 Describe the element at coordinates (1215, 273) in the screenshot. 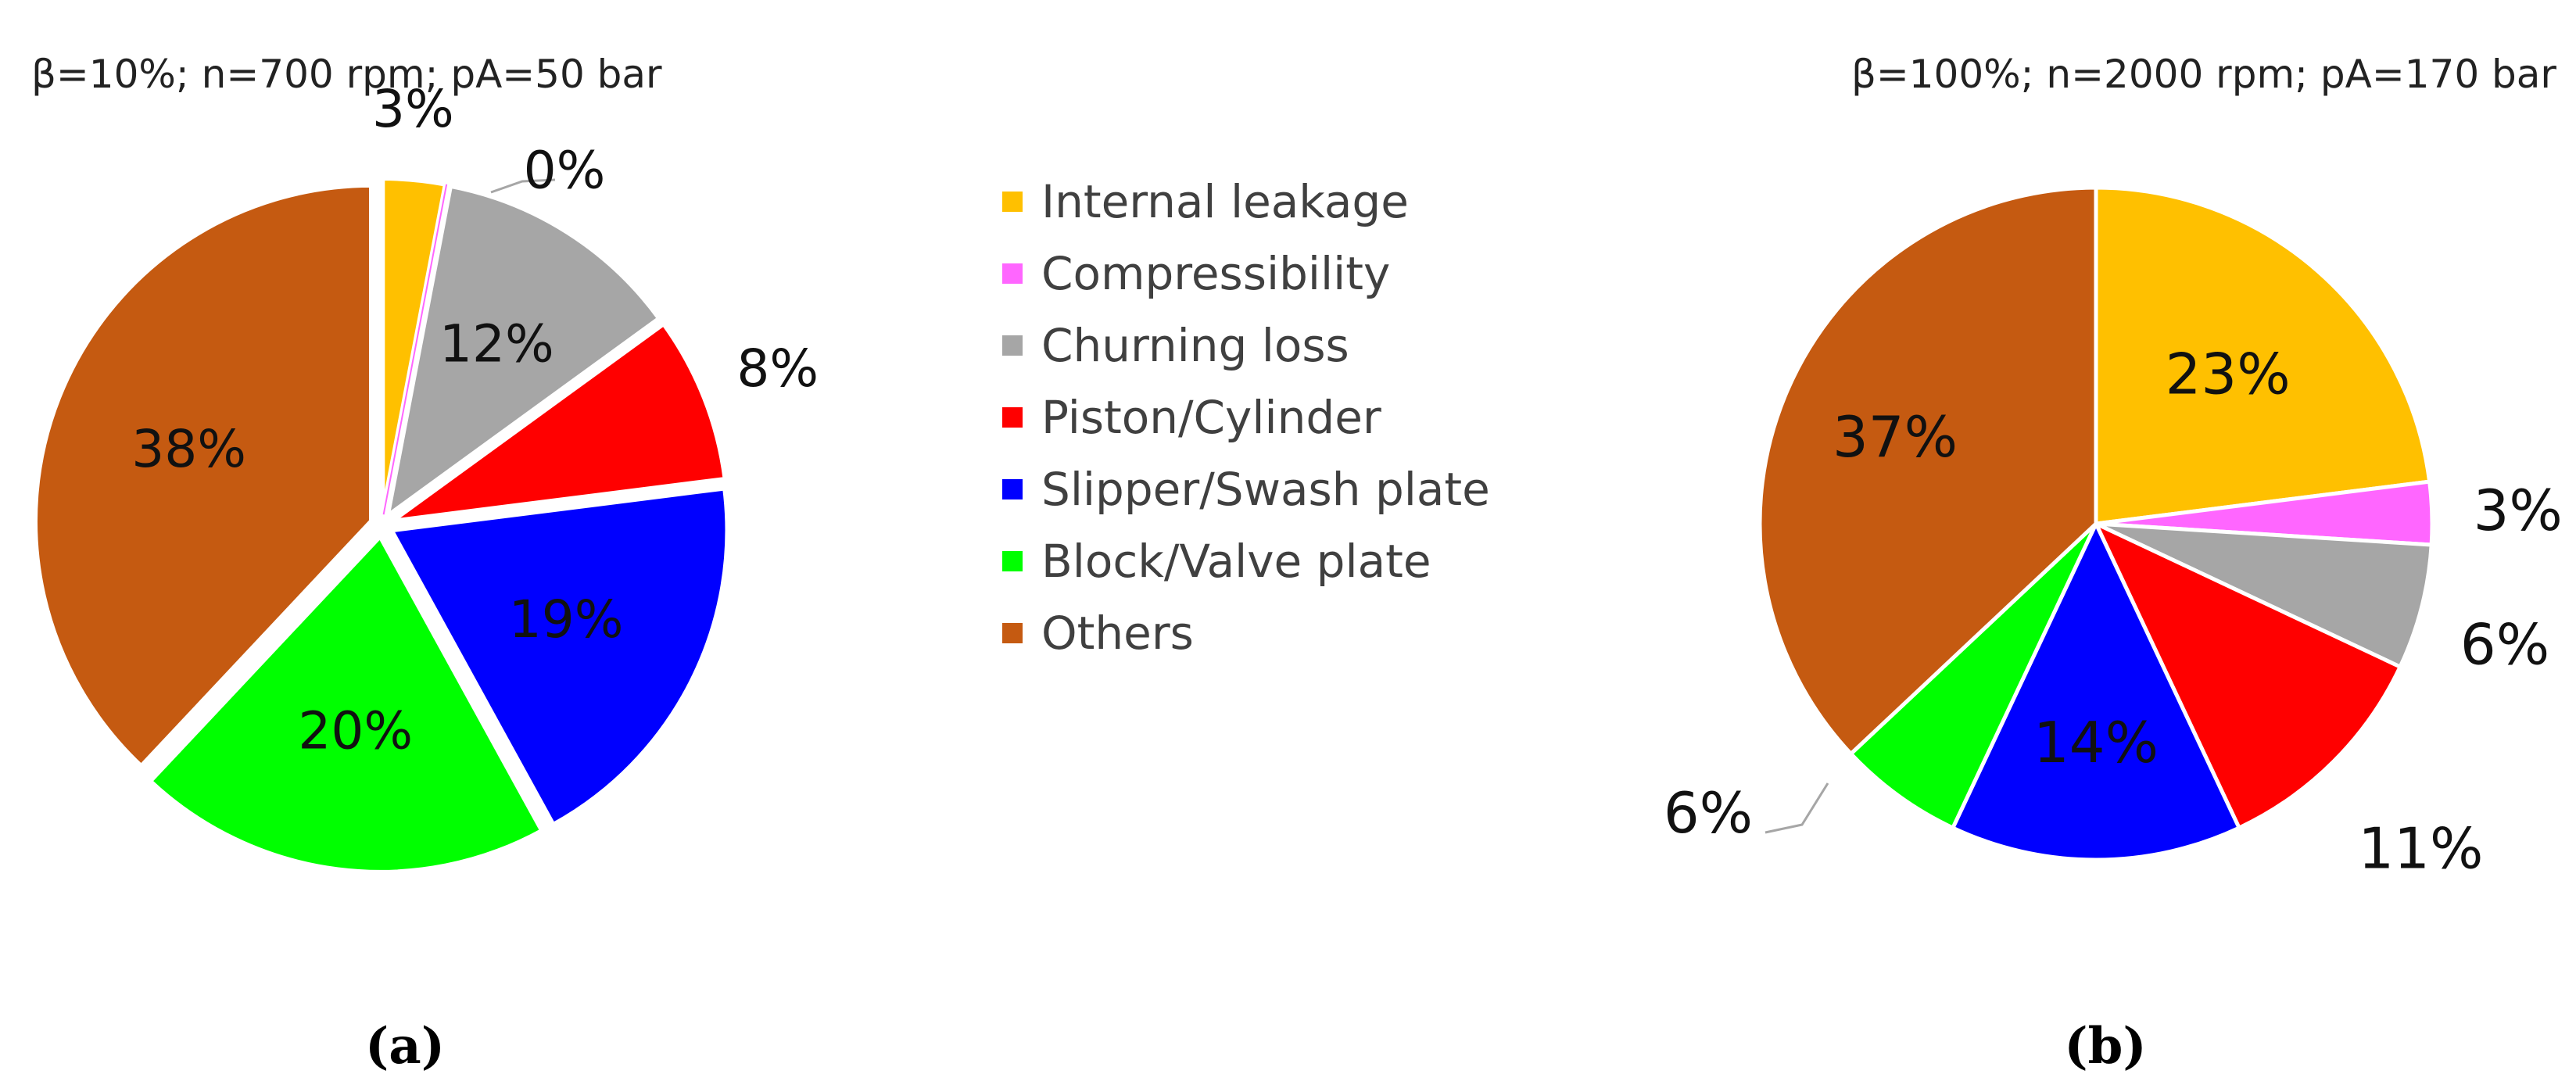

I see `legend-item-compressibility: Compressibility` at that location.